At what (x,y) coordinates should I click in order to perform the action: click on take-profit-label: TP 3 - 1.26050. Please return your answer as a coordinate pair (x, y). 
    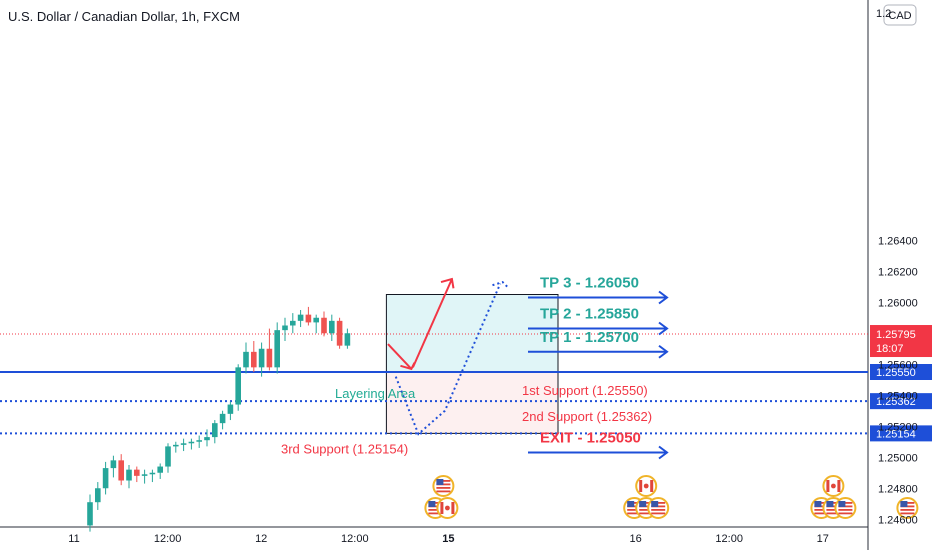
    Looking at the image, I should click on (589, 283).